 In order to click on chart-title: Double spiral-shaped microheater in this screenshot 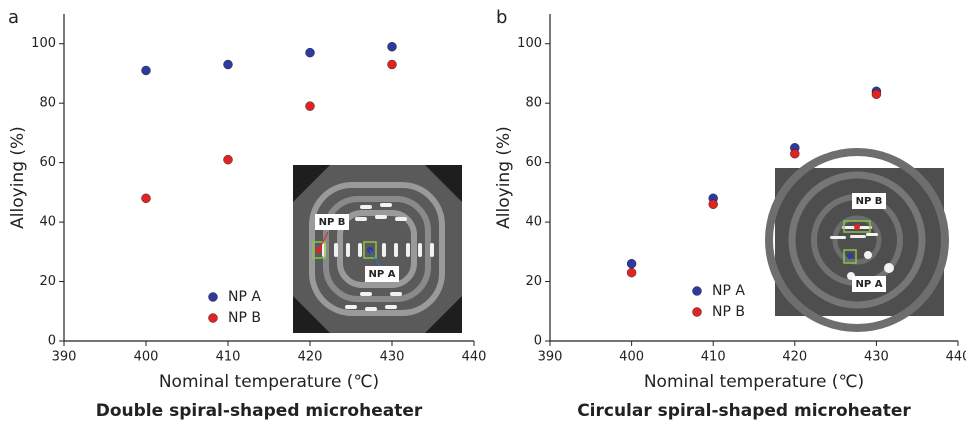, I will do `click(259, 411)`.